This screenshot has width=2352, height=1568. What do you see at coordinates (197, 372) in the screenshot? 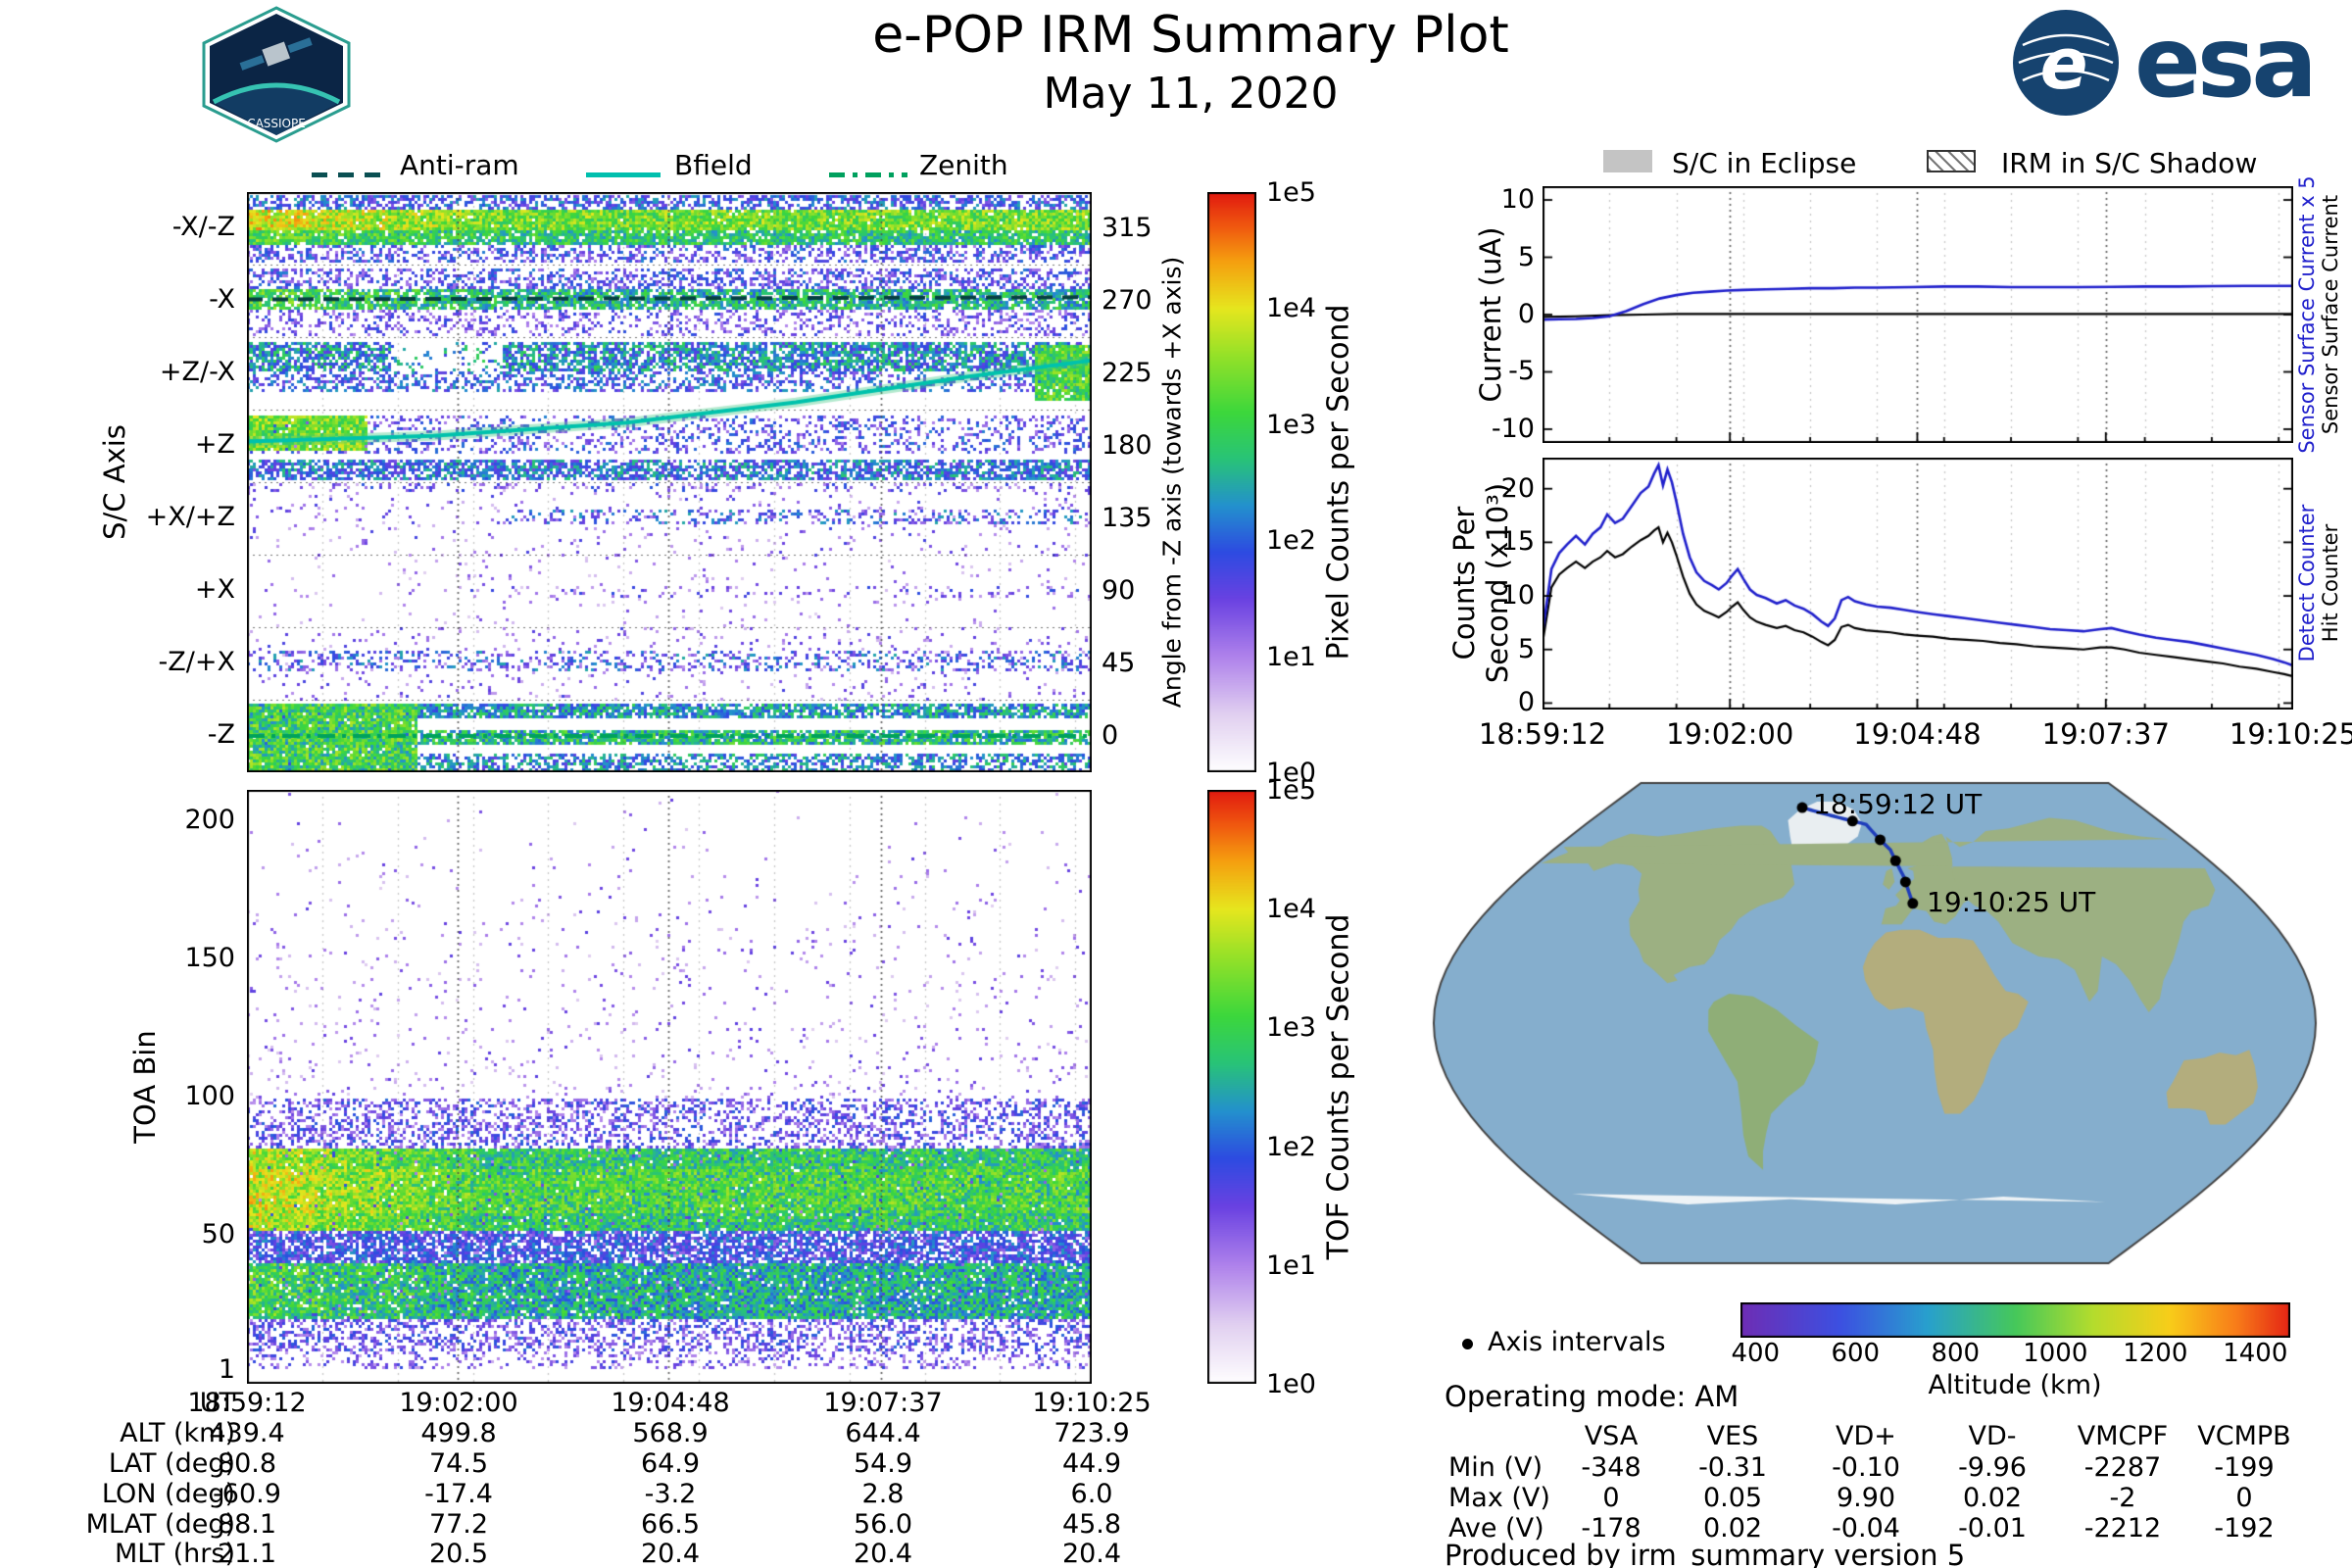
I see `band-label: +Z/-X` at bounding box center [197, 372].